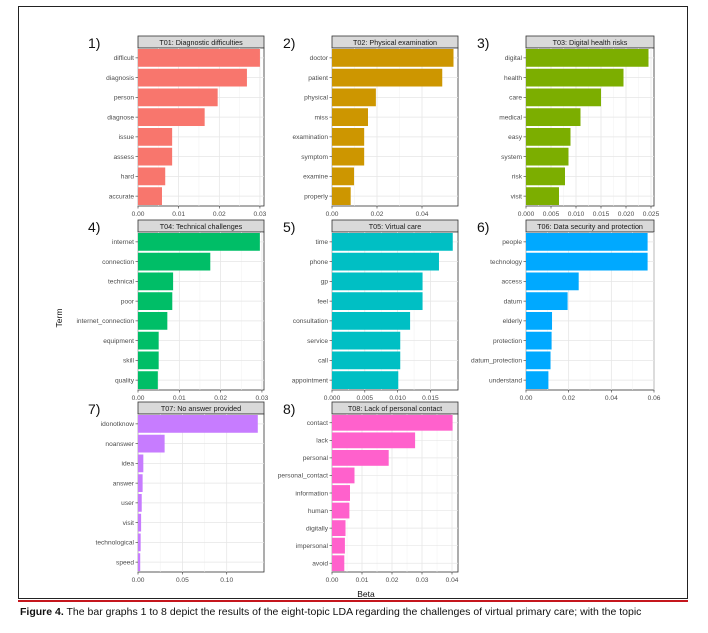 This screenshot has width=708, height=633. Describe the element at coordinates (315, 177) in the screenshot. I see `y-tick-label: examine` at that location.